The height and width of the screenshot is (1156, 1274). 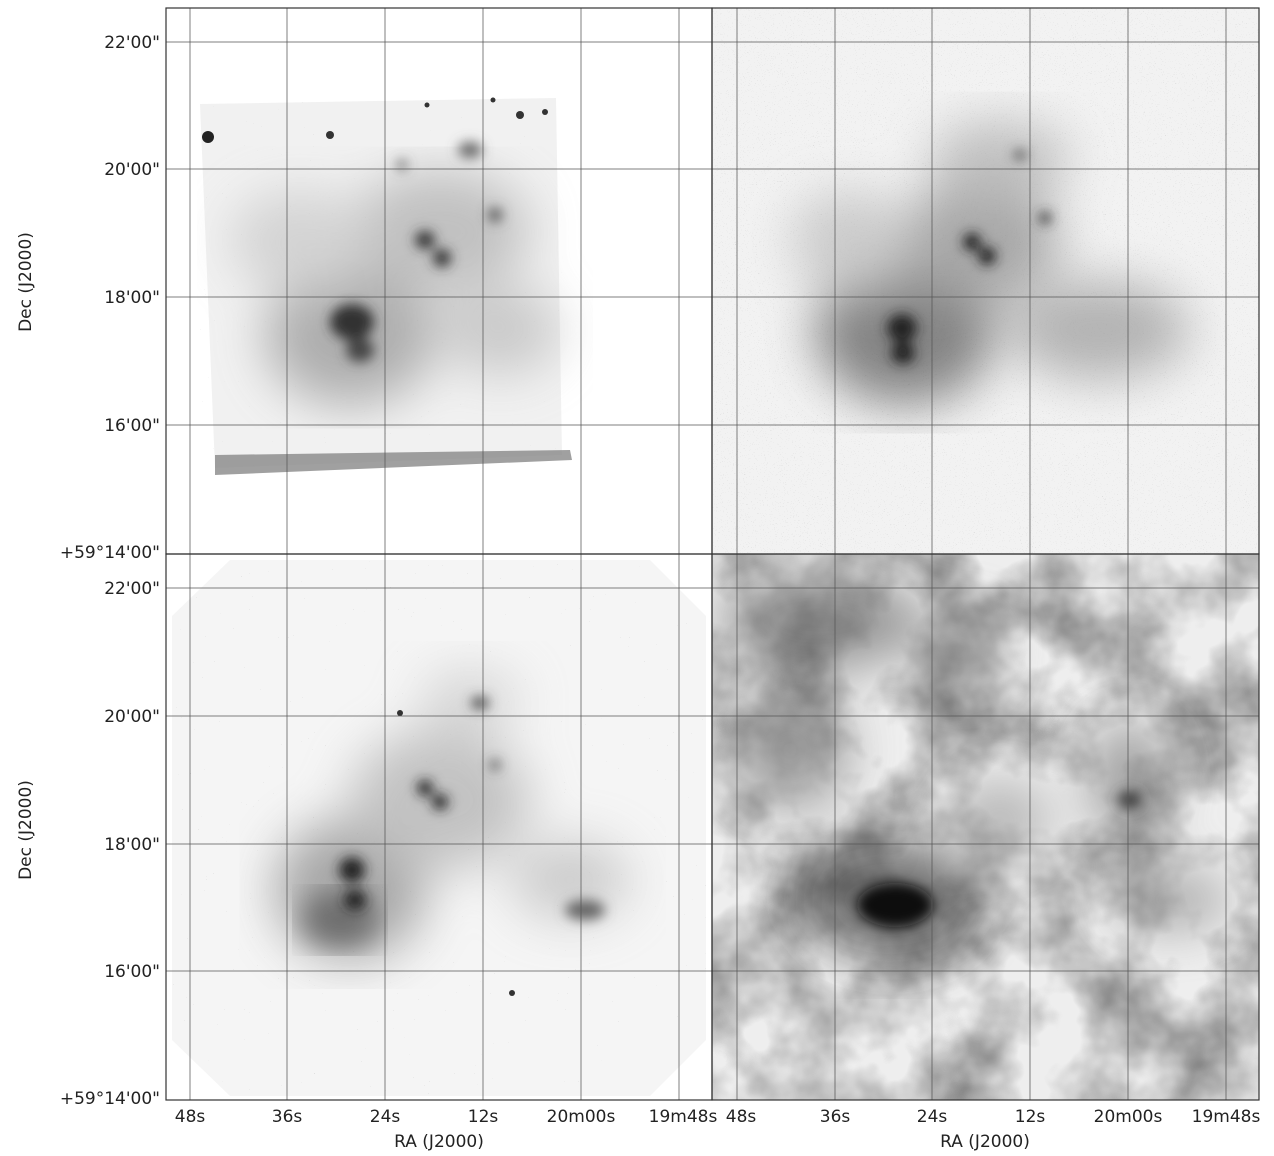 I want to click on ra-tick-labels-left: 48s 36s 24s 12s 20m00s 19m48s, so click(x=446, y=1117).